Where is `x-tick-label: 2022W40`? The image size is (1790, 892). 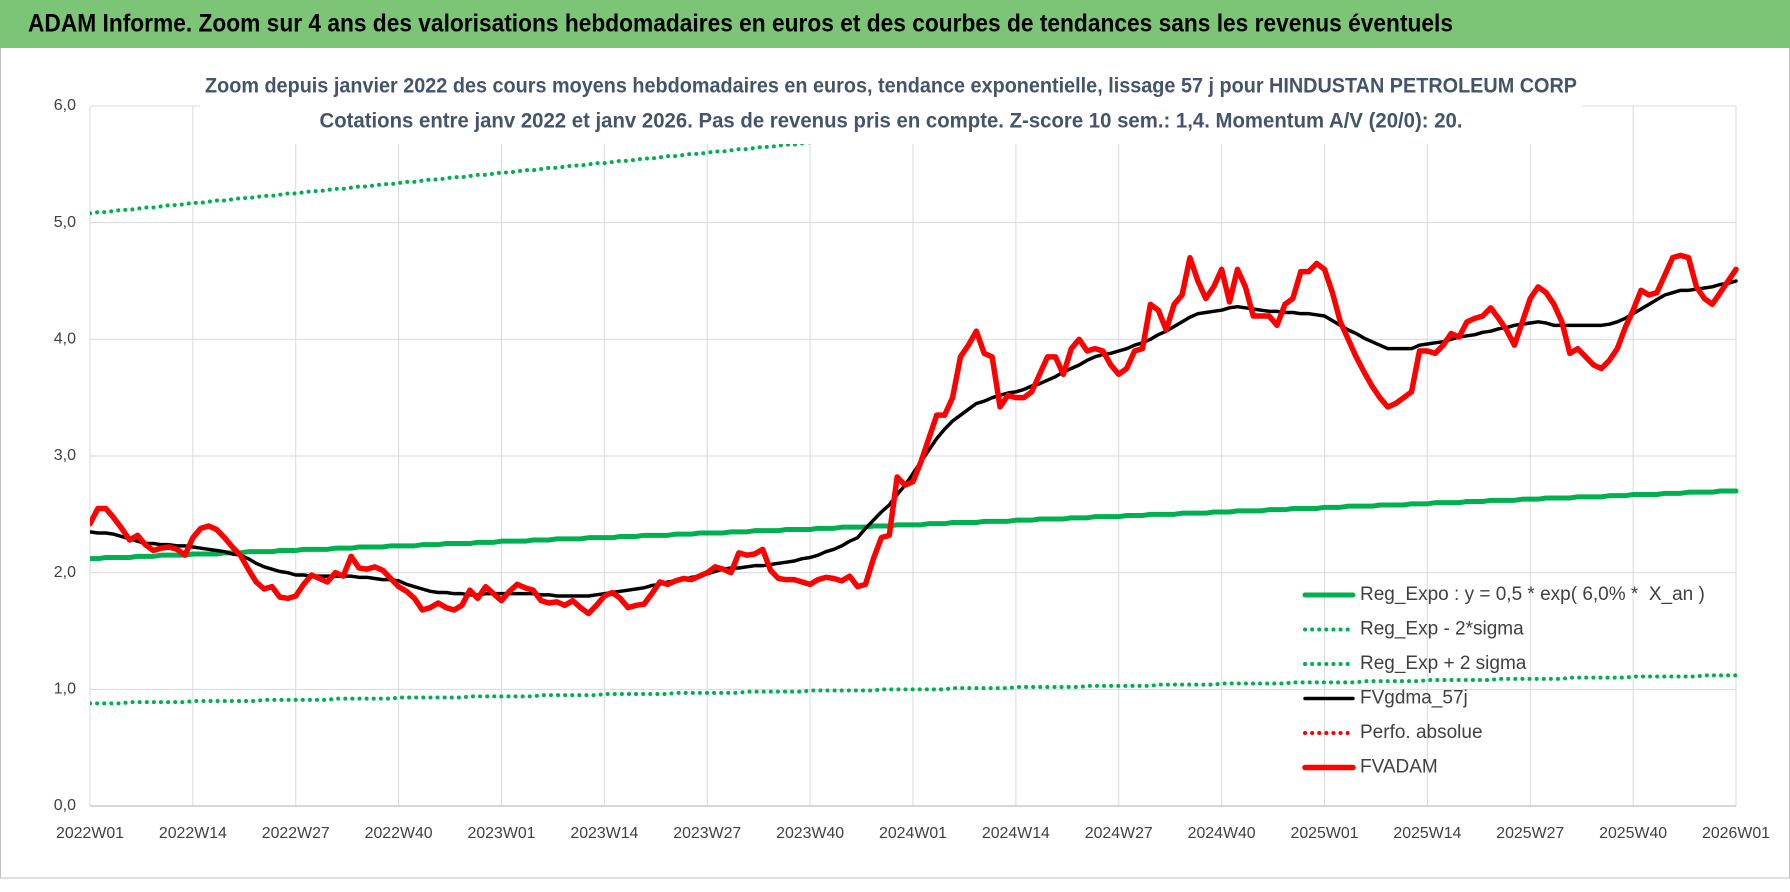 x-tick-label: 2022W40 is located at coordinates (399, 833).